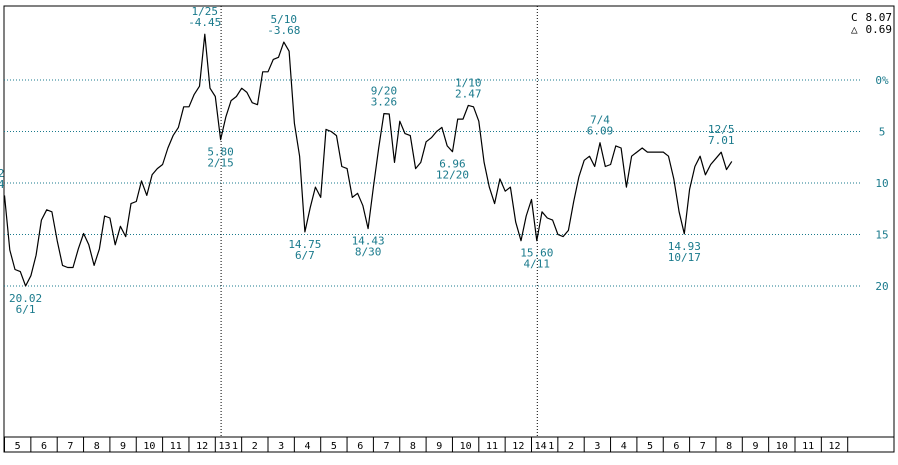  Describe the element at coordinates (123, 446) in the screenshot. I see `x-tick-label-4: 9` at that location.